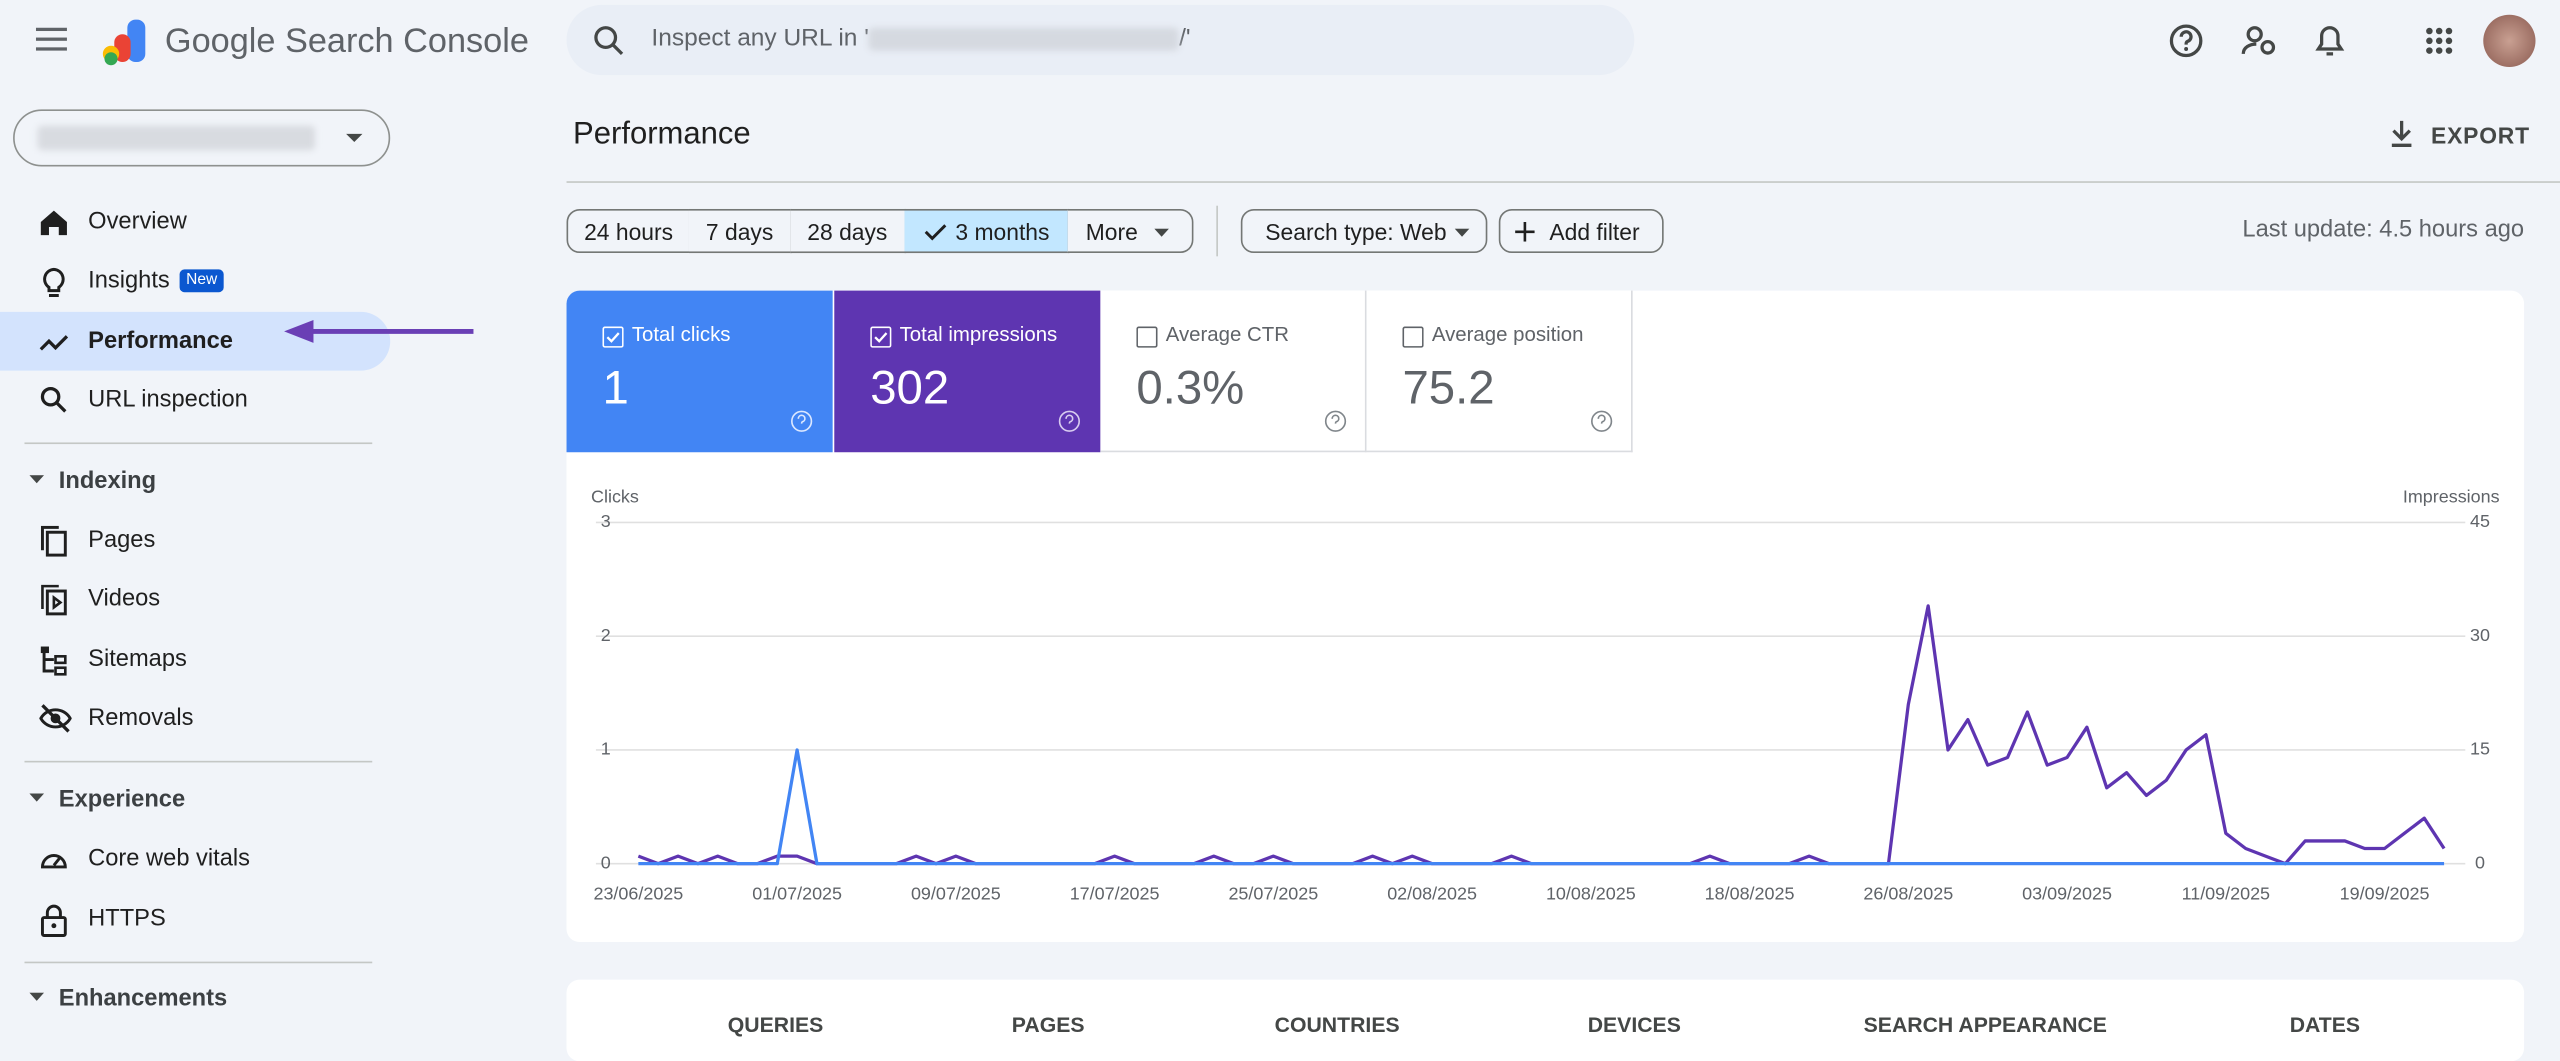  Describe the element at coordinates (2383, 230) in the screenshot. I see `last-update: Last update: 4.5 hours ago` at that location.